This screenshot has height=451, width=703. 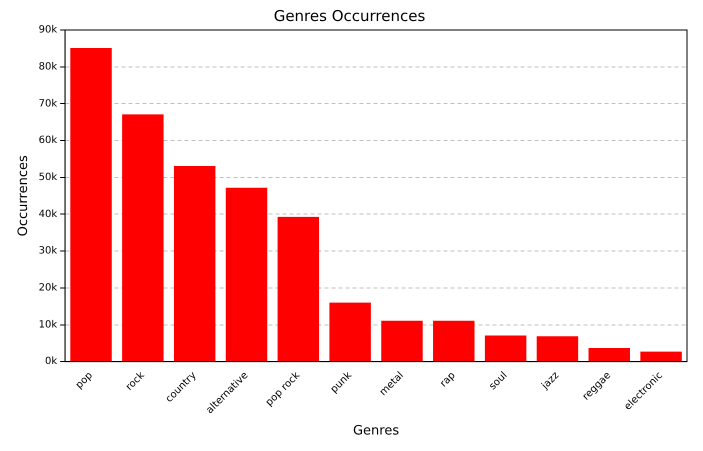 I want to click on y-tick-label: 10k, so click(x=48, y=324).